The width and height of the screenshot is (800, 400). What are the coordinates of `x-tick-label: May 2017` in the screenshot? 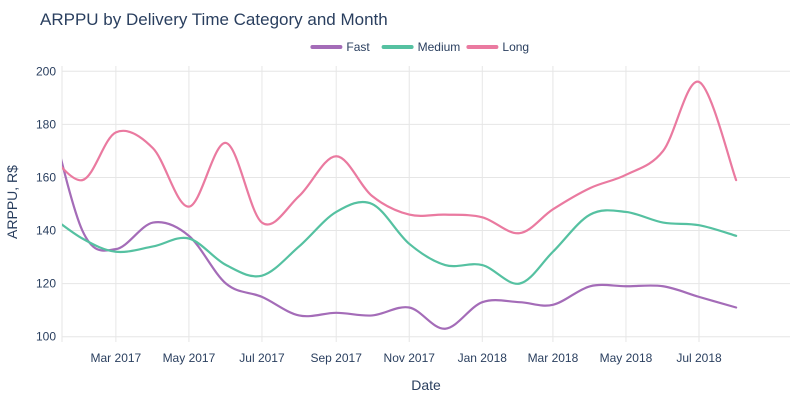 It's located at (189, 358).